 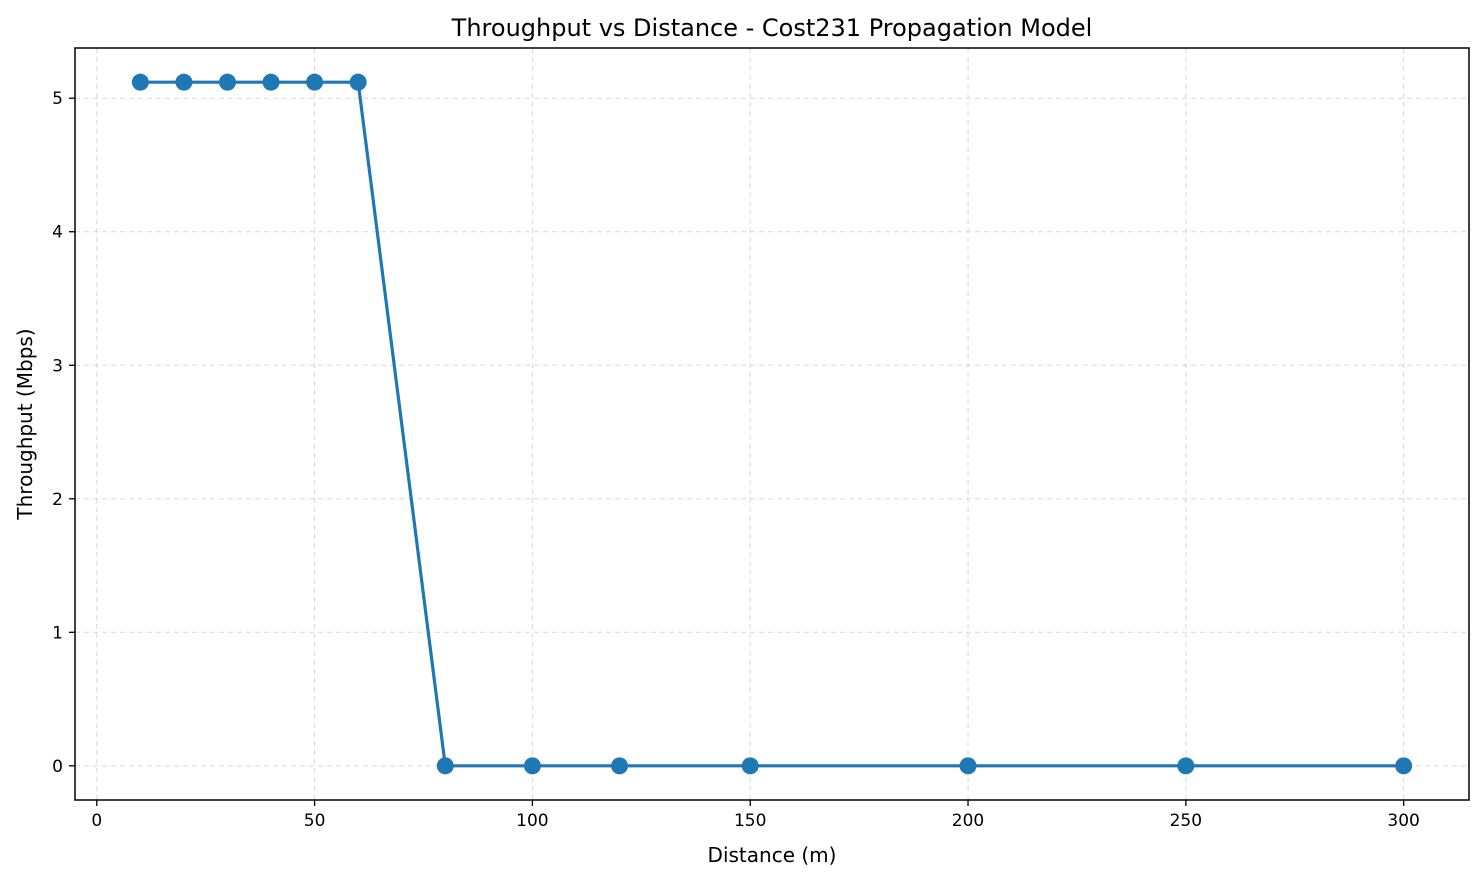 I want to click on y-tick-label: 4, so click(x=57, y=233).